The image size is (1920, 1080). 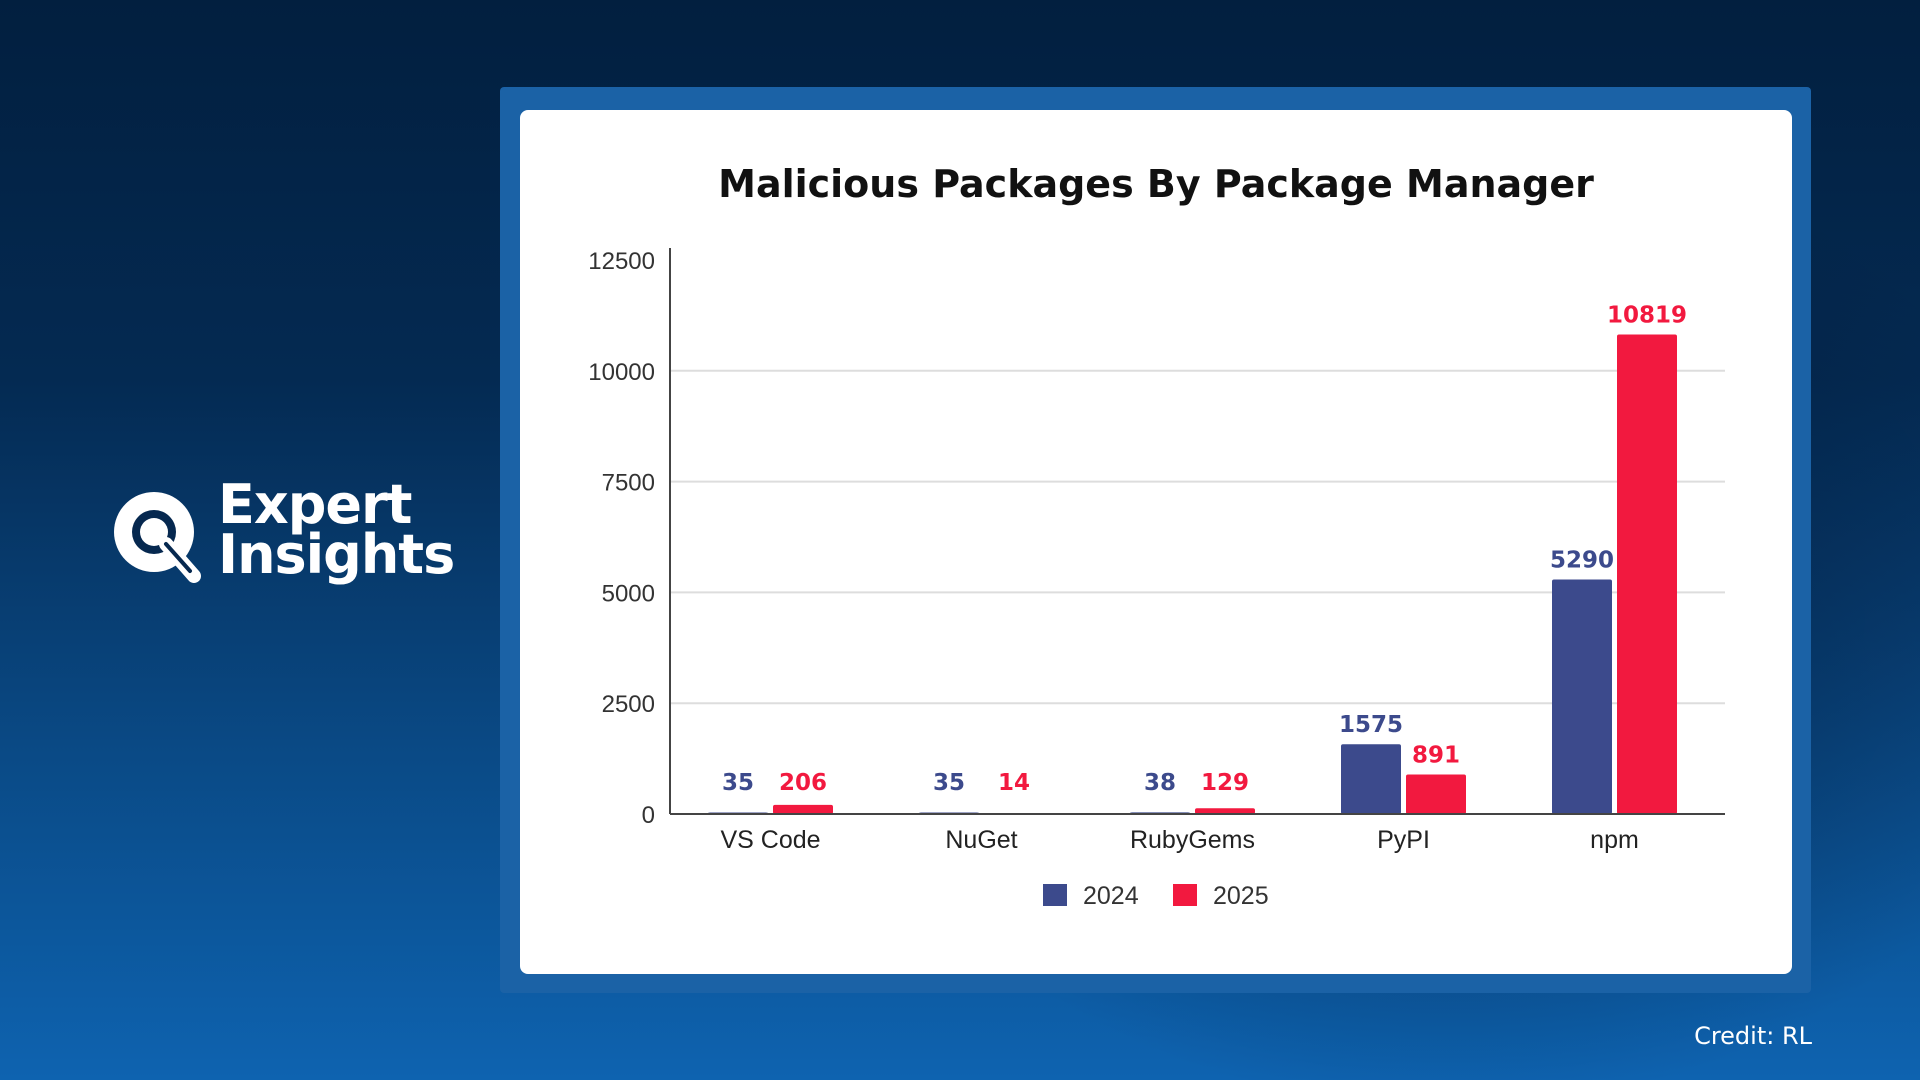 What do you see at coordinates (1436, 756) in the screenshot?
I see `data-label: 891` at bounding box center [1436, 756].